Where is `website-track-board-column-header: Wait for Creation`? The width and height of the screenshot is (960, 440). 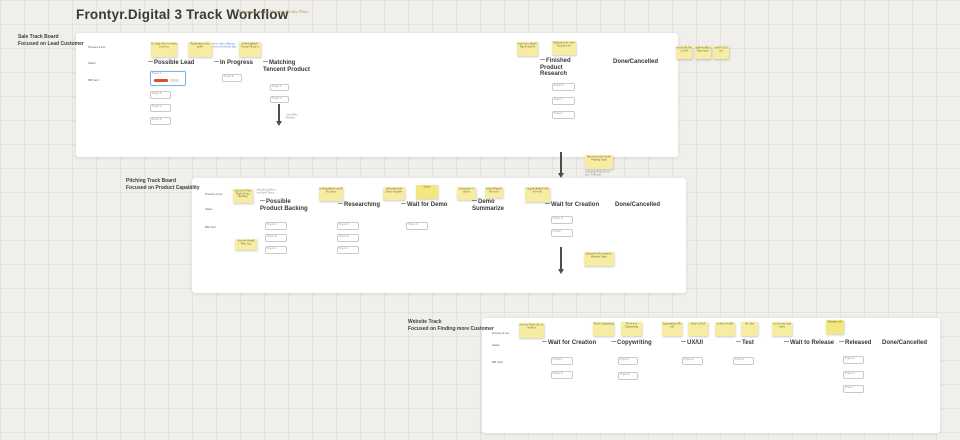
website-track-board-column-header: Wait for Creation is located at coordinates (569, 343).